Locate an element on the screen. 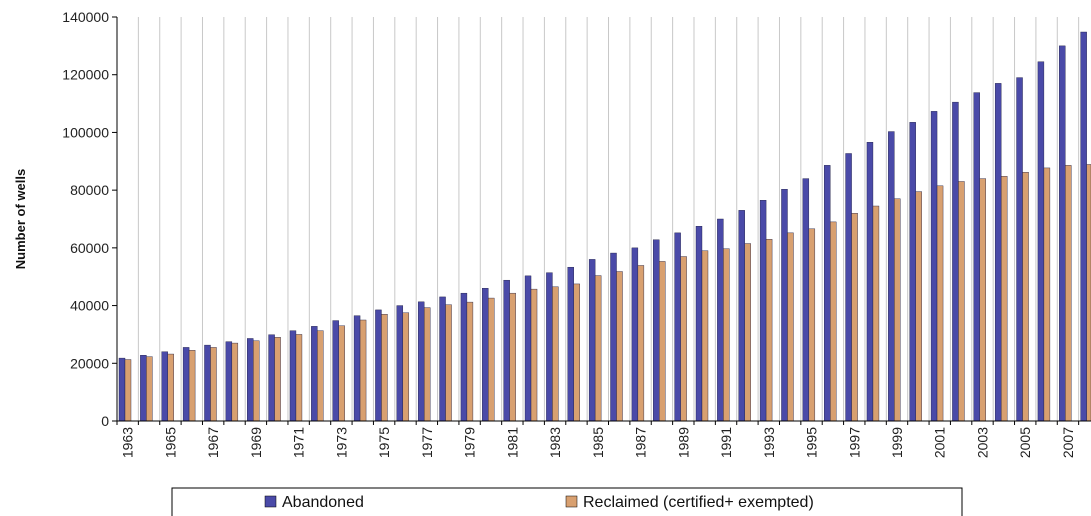  bar-abandoned-1969 is located at coordinates (250, 380).